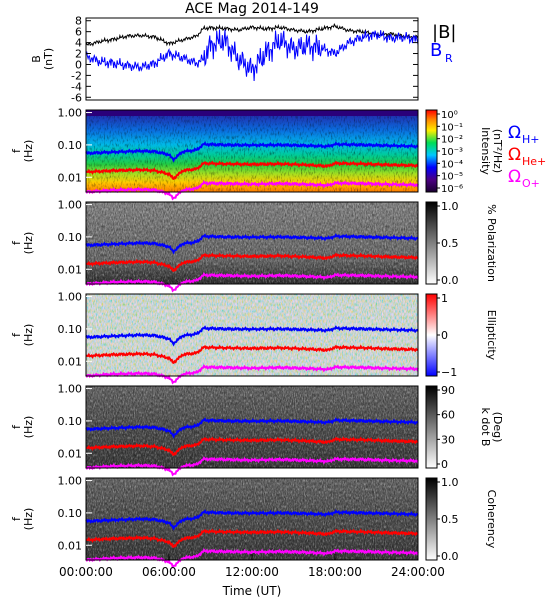 This screenshot has width=550, height=600. What do you see at coordinates (448, 390) in the screenshot?
I see `colorbar-tick-label: 90` at bounding box center [448, 390].